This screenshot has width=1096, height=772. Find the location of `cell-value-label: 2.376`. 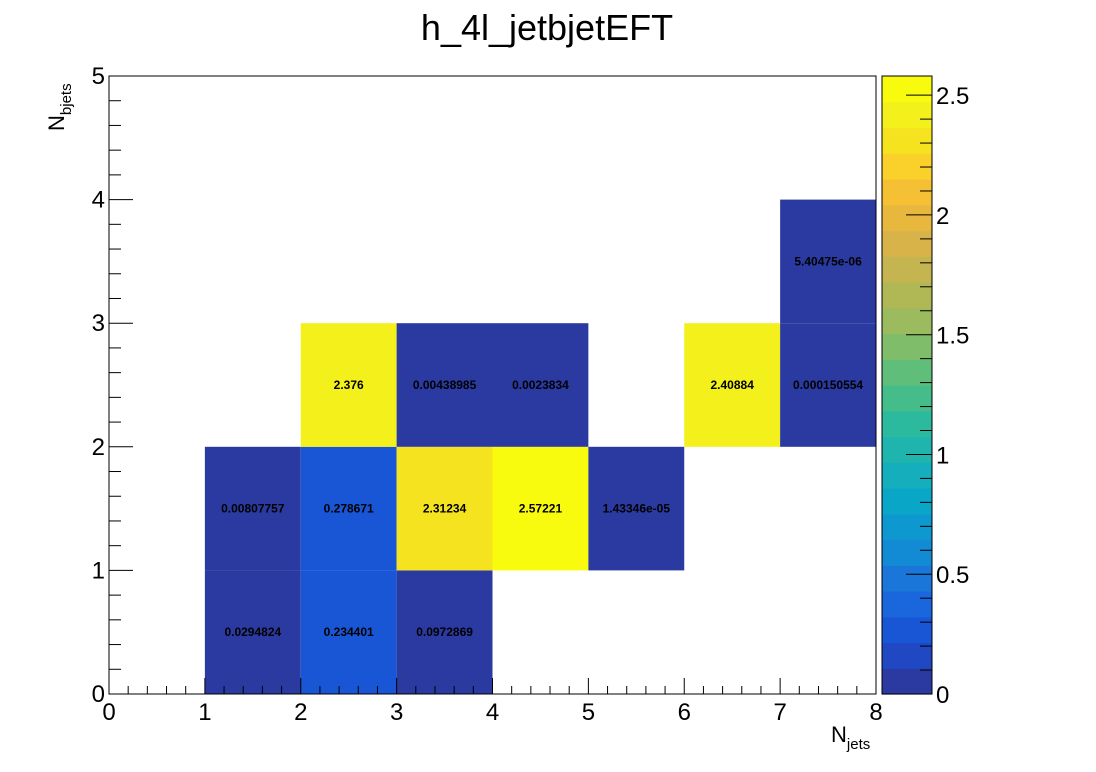

cell-value-label: 2.376 is located at coordinates (349, 385).